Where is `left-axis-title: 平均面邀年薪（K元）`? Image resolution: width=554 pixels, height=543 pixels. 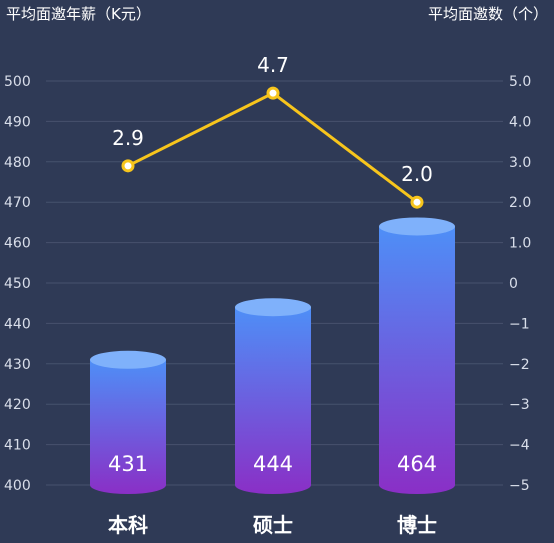 left-axis-title: 平均面邀年薪（K元） is located at coordinates (78, 14).